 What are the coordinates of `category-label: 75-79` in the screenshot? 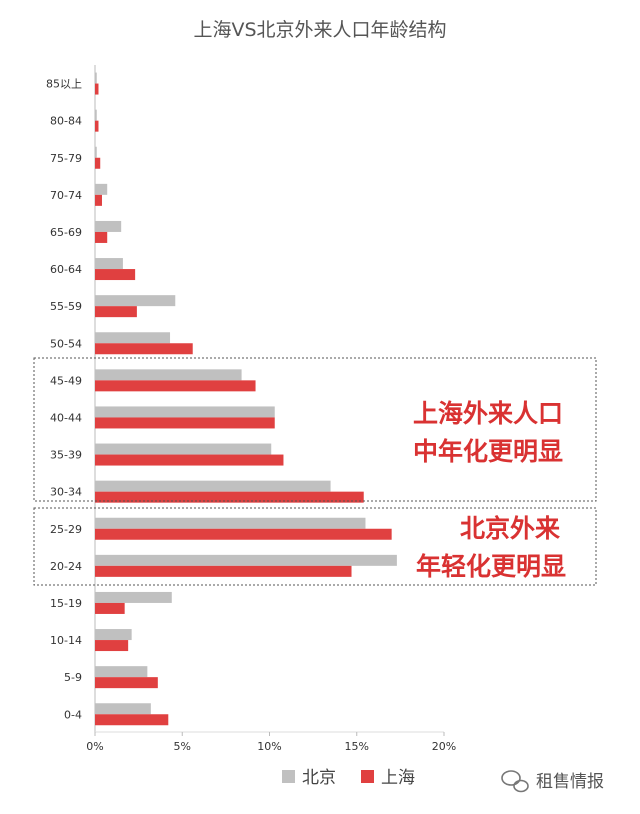 It's located at (66, 158).